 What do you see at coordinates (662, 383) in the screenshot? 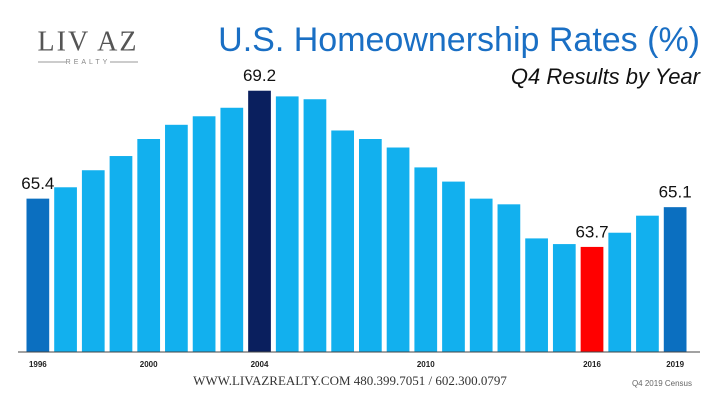
I see `source: Q4 2019 Census` at bounding box center [662, 383].